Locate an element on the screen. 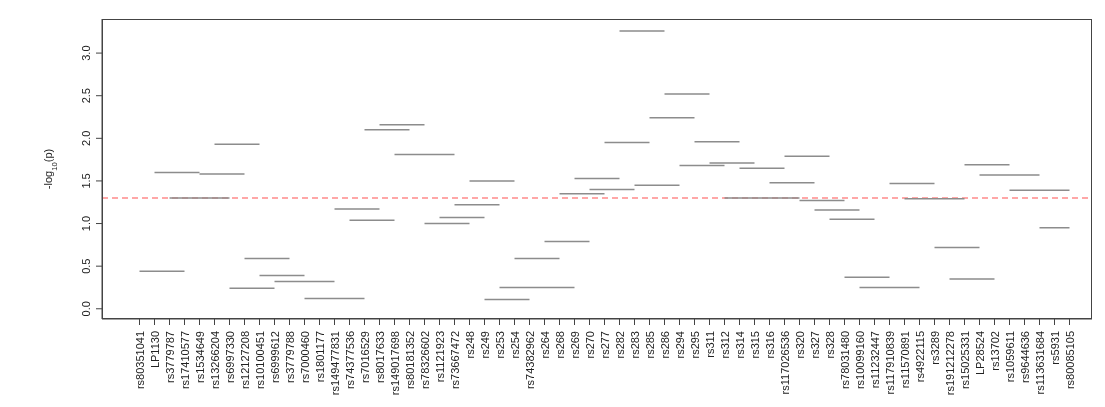  x-tick-label: rs8017633 is located at coordinates (379, 357).